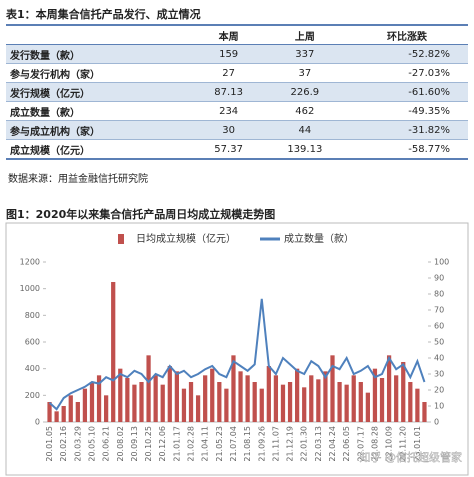  What do you see at coordinates (100, 54) in the screenshot?
I see `row-label: 发行数量（款）` at bounding box center [100, 54].